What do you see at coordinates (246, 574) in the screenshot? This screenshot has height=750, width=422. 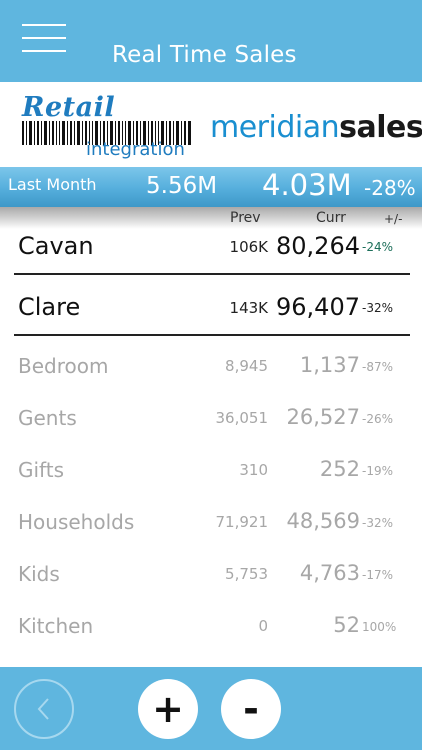 I see `row-prev-value: 5,753` at bounding box center [246, 574].